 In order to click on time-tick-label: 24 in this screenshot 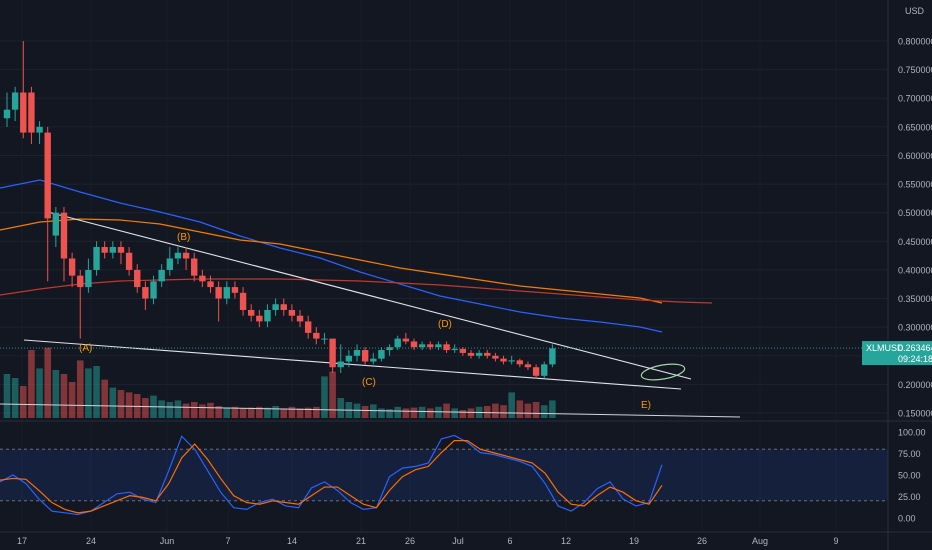, I will do `click(91, 541)`.